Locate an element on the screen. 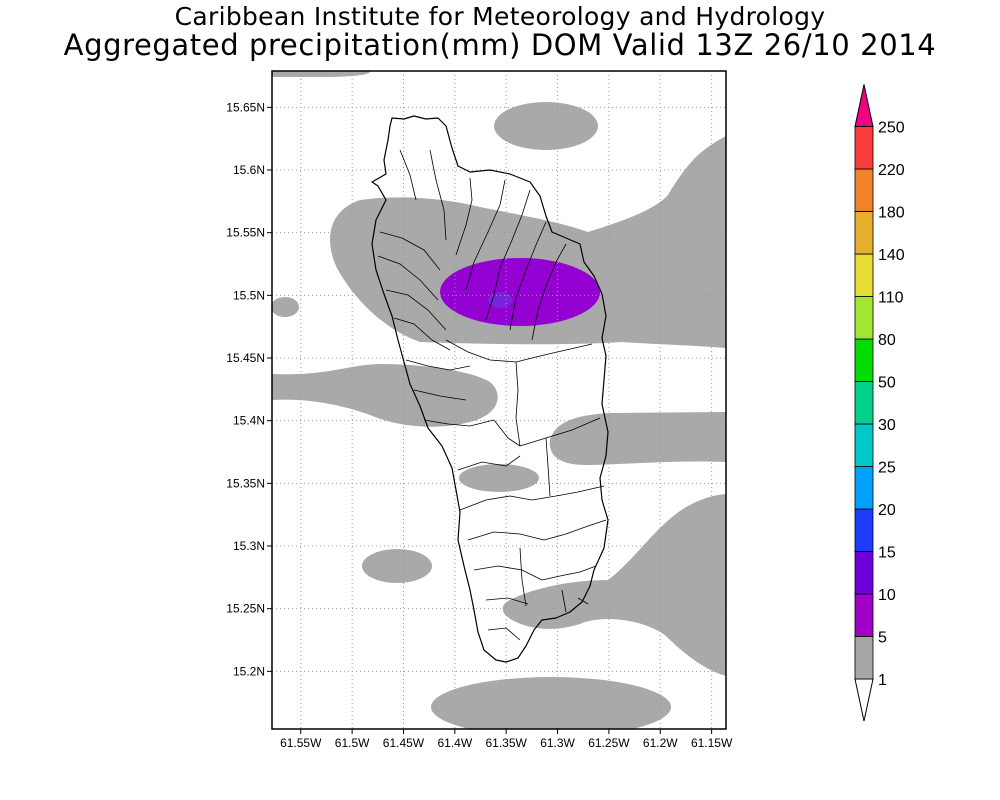 This screenshot has width=1000, height=800. lon-tick-label: 61.55W is located at coordinates (301, 743).